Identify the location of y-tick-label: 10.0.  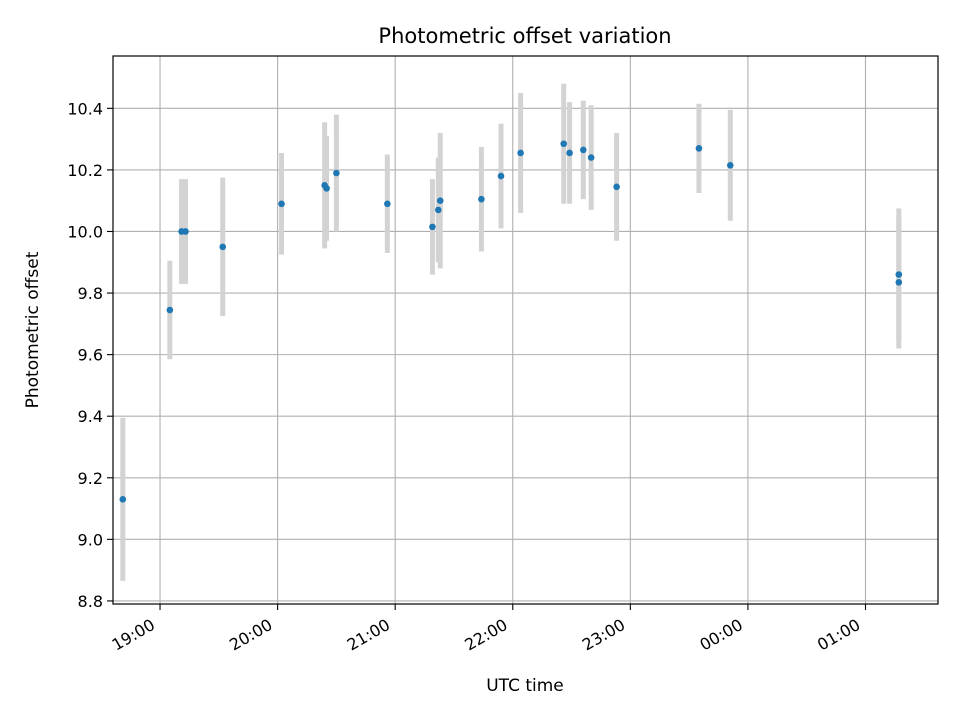
(85, 231).